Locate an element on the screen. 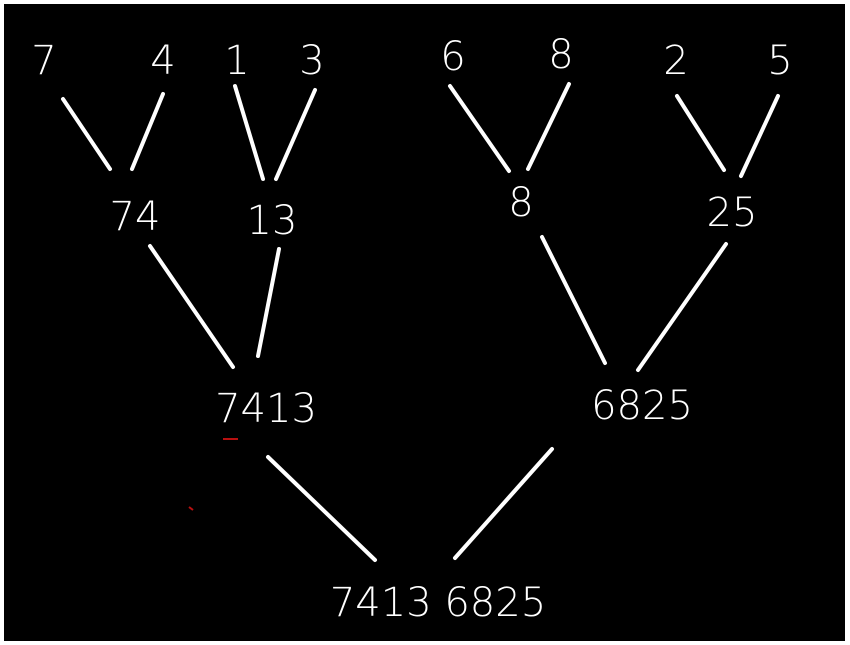  leaf-label-7: 7 is located at coordinates (43, 61).